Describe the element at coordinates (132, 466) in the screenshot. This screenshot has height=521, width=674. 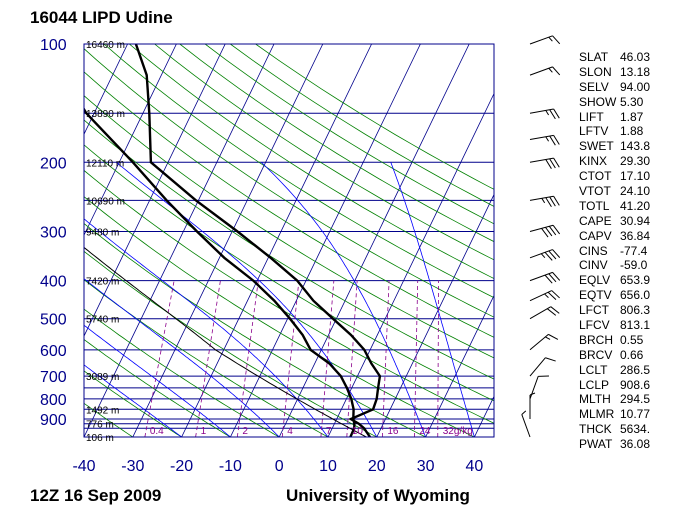
I see `x-tick-label: -30` at that location.